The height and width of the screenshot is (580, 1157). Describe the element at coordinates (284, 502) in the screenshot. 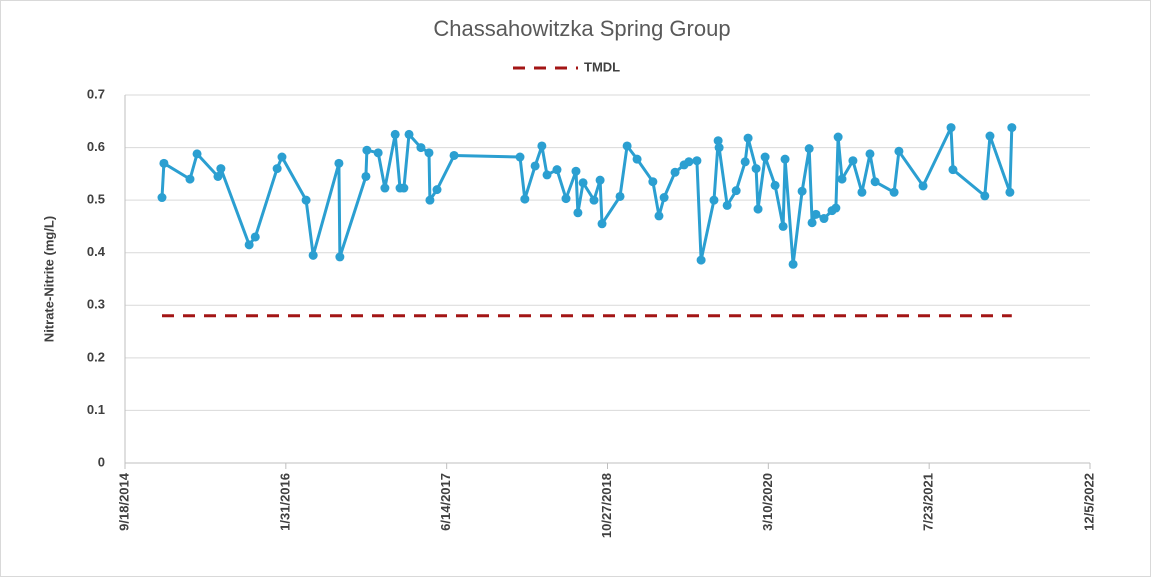

I see `x-tick-label: 1/31/2016` at that location.